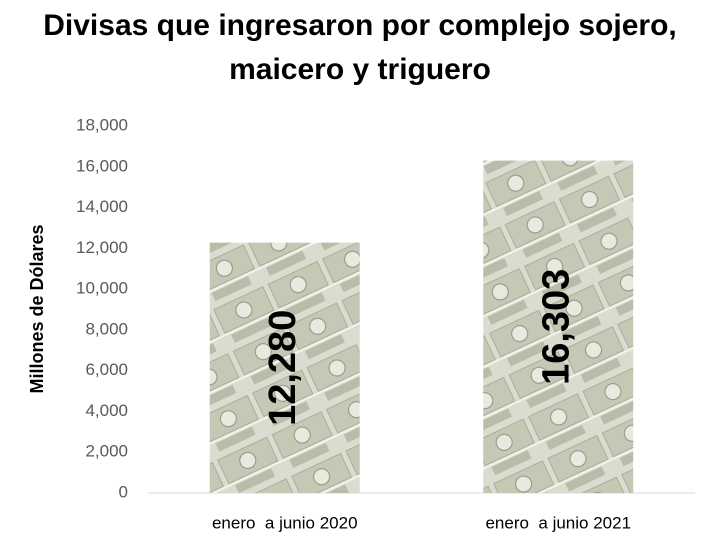  What do you see at coordinates (106, 328) in the screenshot?
I see `y-tick-label: 8,000` at bounding box center [106, 328].